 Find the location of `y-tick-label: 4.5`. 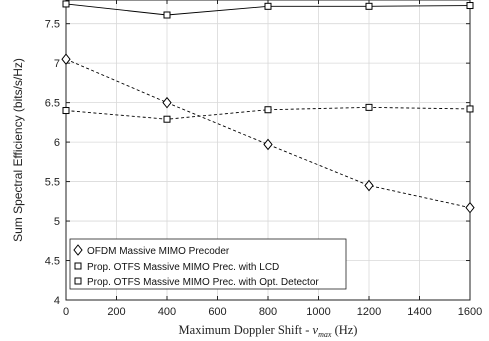

y-tick-label: 4.5 is located at coordinates (52, 262).